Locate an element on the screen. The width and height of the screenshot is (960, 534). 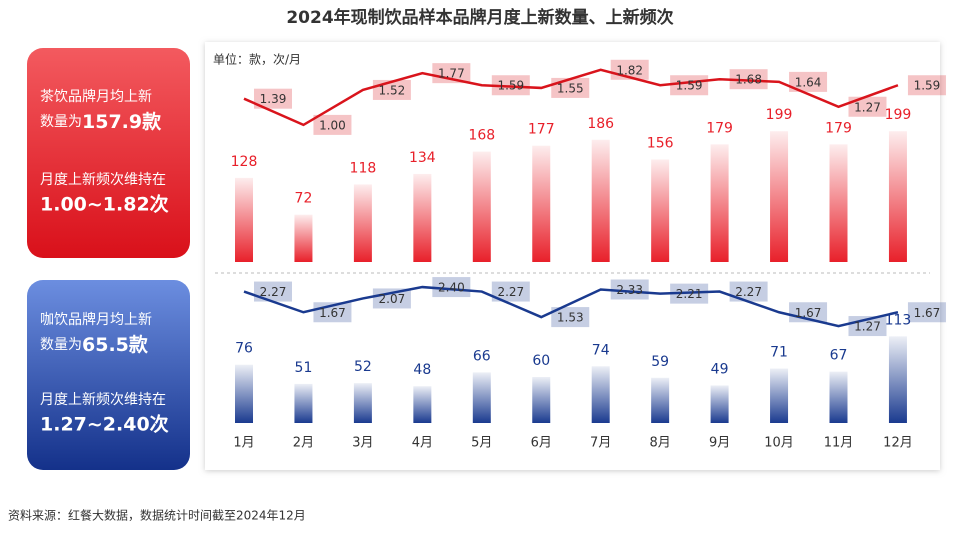
panel-text: 茶饮品牌月均上新 is located at coordinates (96, 96).